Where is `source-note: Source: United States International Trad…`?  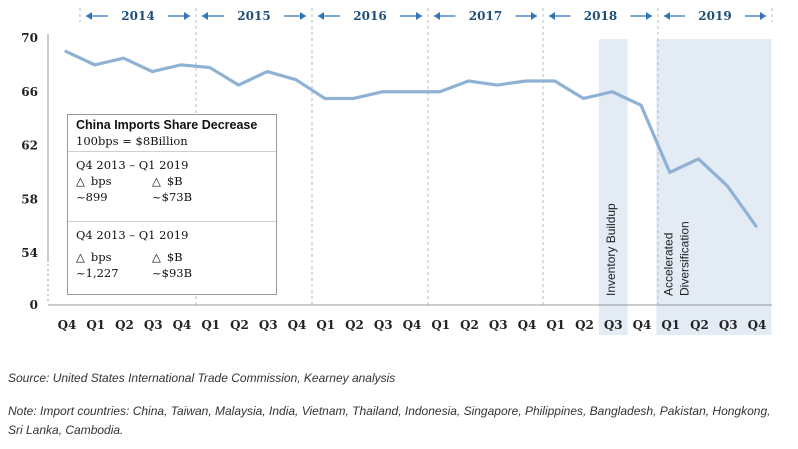 source-note: Source: United States International Trad… is located at coordinates (202, 378).